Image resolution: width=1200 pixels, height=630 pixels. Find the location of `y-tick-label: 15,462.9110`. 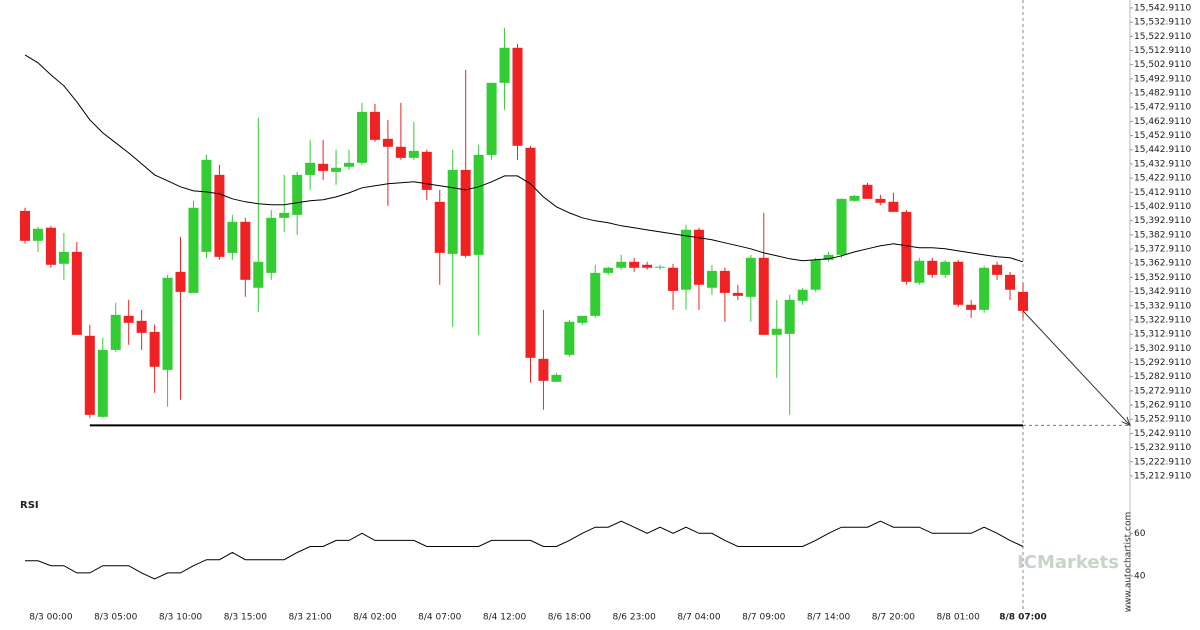

y-tick-label: 15,462.9110 is located at coordinates (1163, 122).